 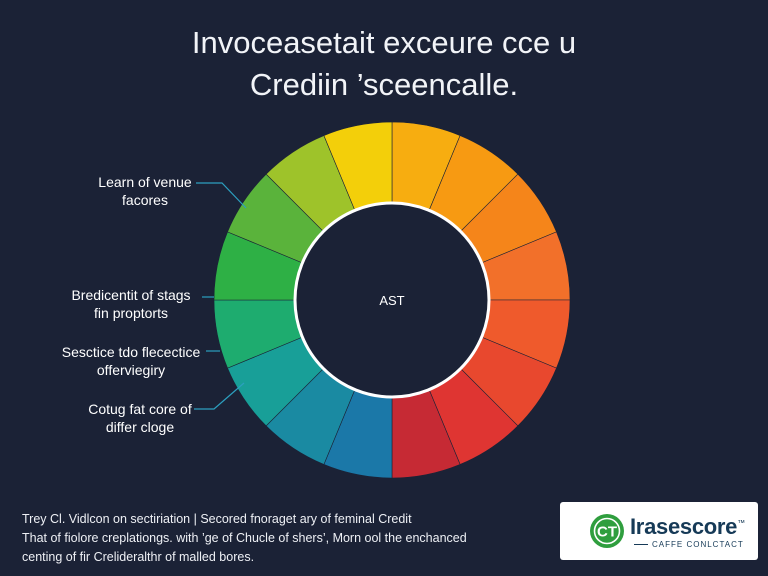 What do you see at coordinates (131, 352) in the screenshot?
I see `annotation-label-3-line-1: Sesctice tdo flecectice` at bounding box center [131, 352].